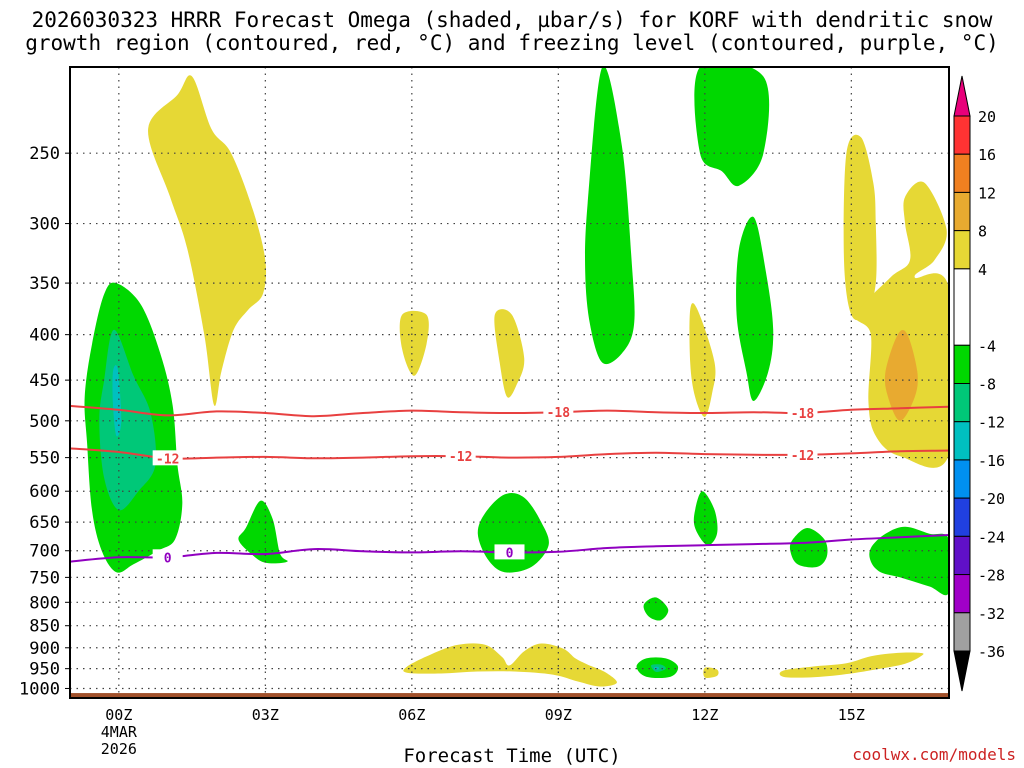 The image size is (1024, 768). Describe the element at coordinates (44, 492) in the screenshot. I see `y-tick-label-600: 600` at that location.